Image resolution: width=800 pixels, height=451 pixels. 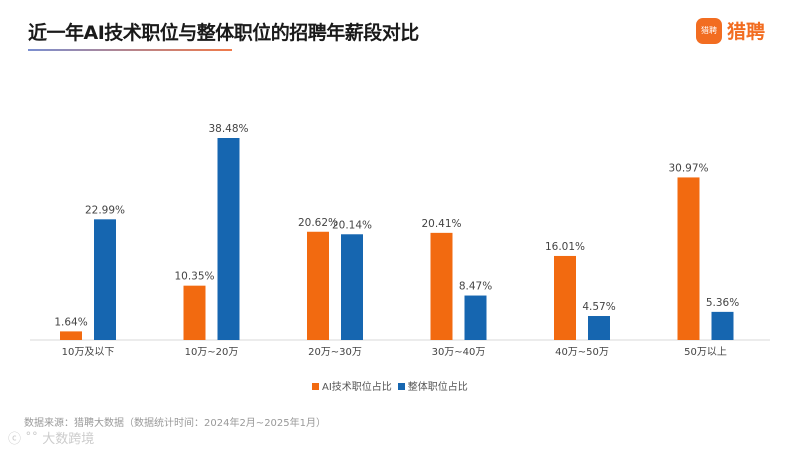 I want to click on legend-label-ai: AI技术职位占比, so click(x=357, y=387).